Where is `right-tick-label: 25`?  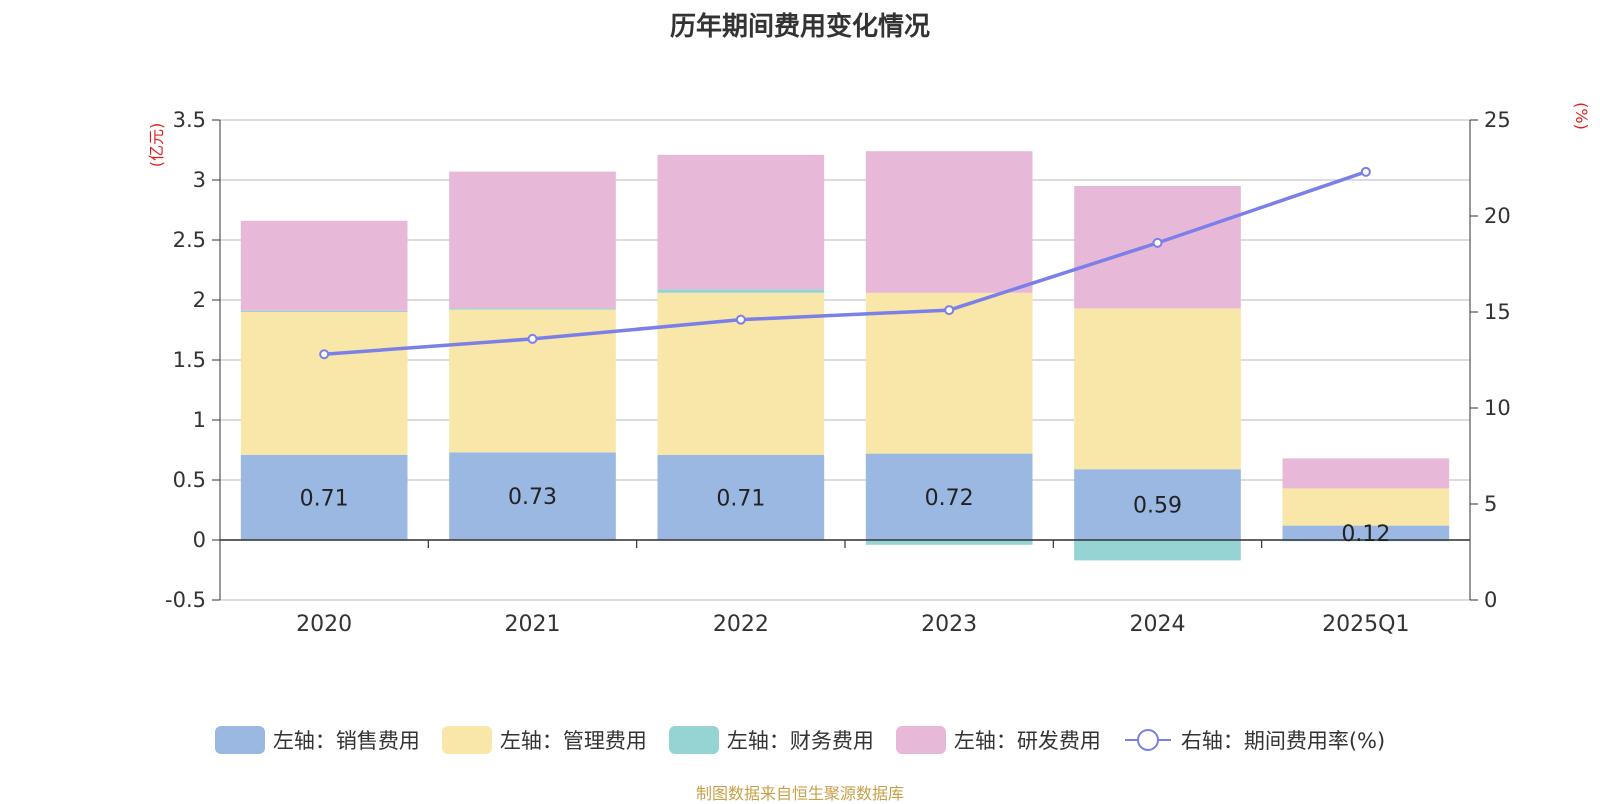 right-tick-label: 25 is located at coordinates (1497, 120).